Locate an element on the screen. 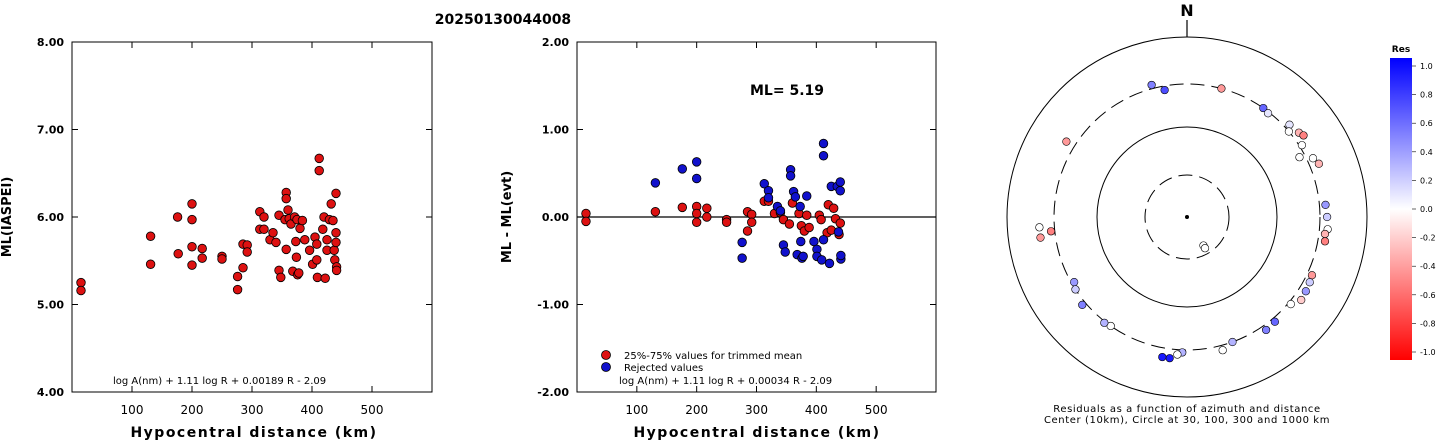 Image resolution: width=1437 pixels, height=441 pixels. legend-label-rejected: Rejected values is located at coordinates (663, 368).